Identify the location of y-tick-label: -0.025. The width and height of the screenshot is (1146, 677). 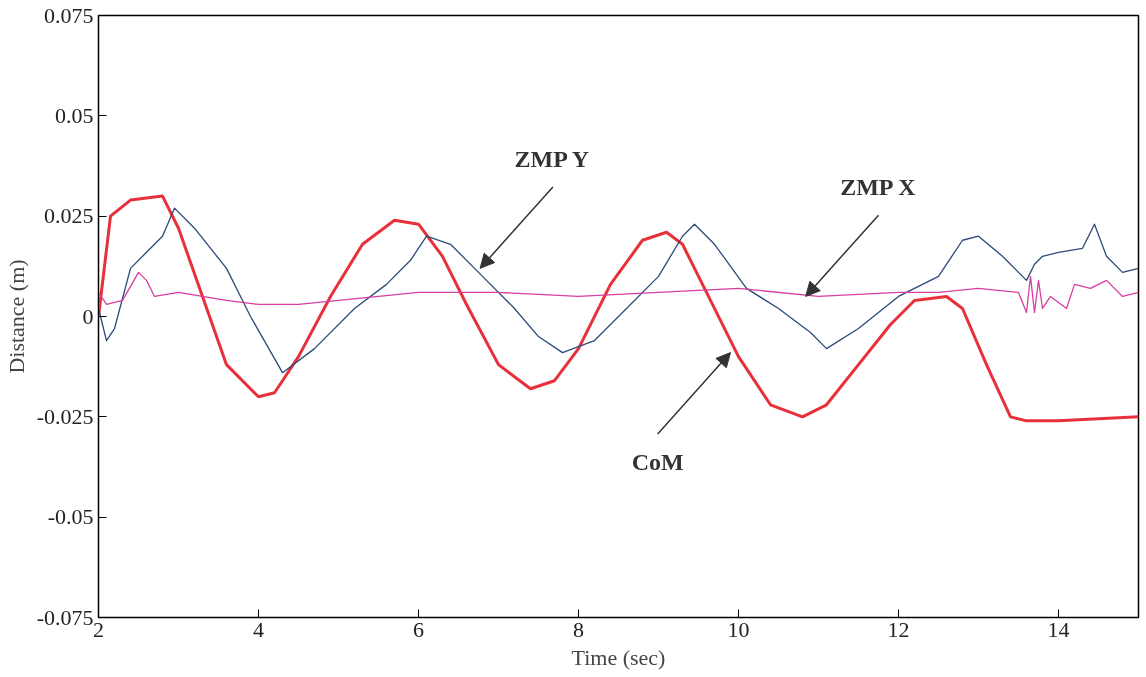
(65, 416).